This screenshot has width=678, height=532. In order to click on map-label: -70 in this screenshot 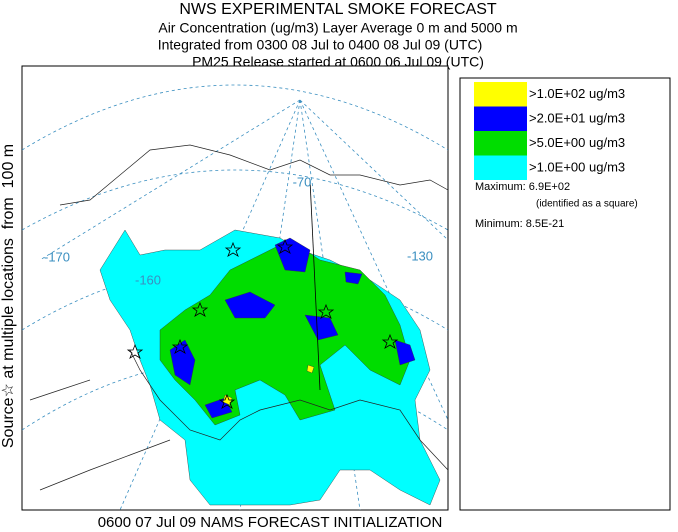, I will do `click(302, 181)`.